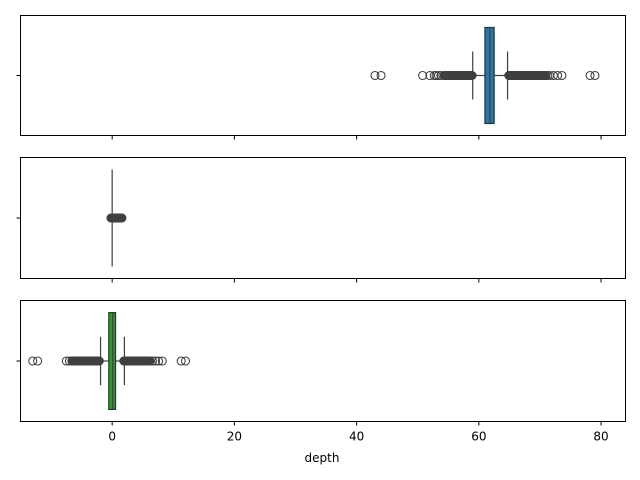 The height and width of the screenshot is (480, 640). What do you see at coordinates (322, 458) in the screenshot?
I see `x-axis-label: depth` at bounding box center [322, 458].